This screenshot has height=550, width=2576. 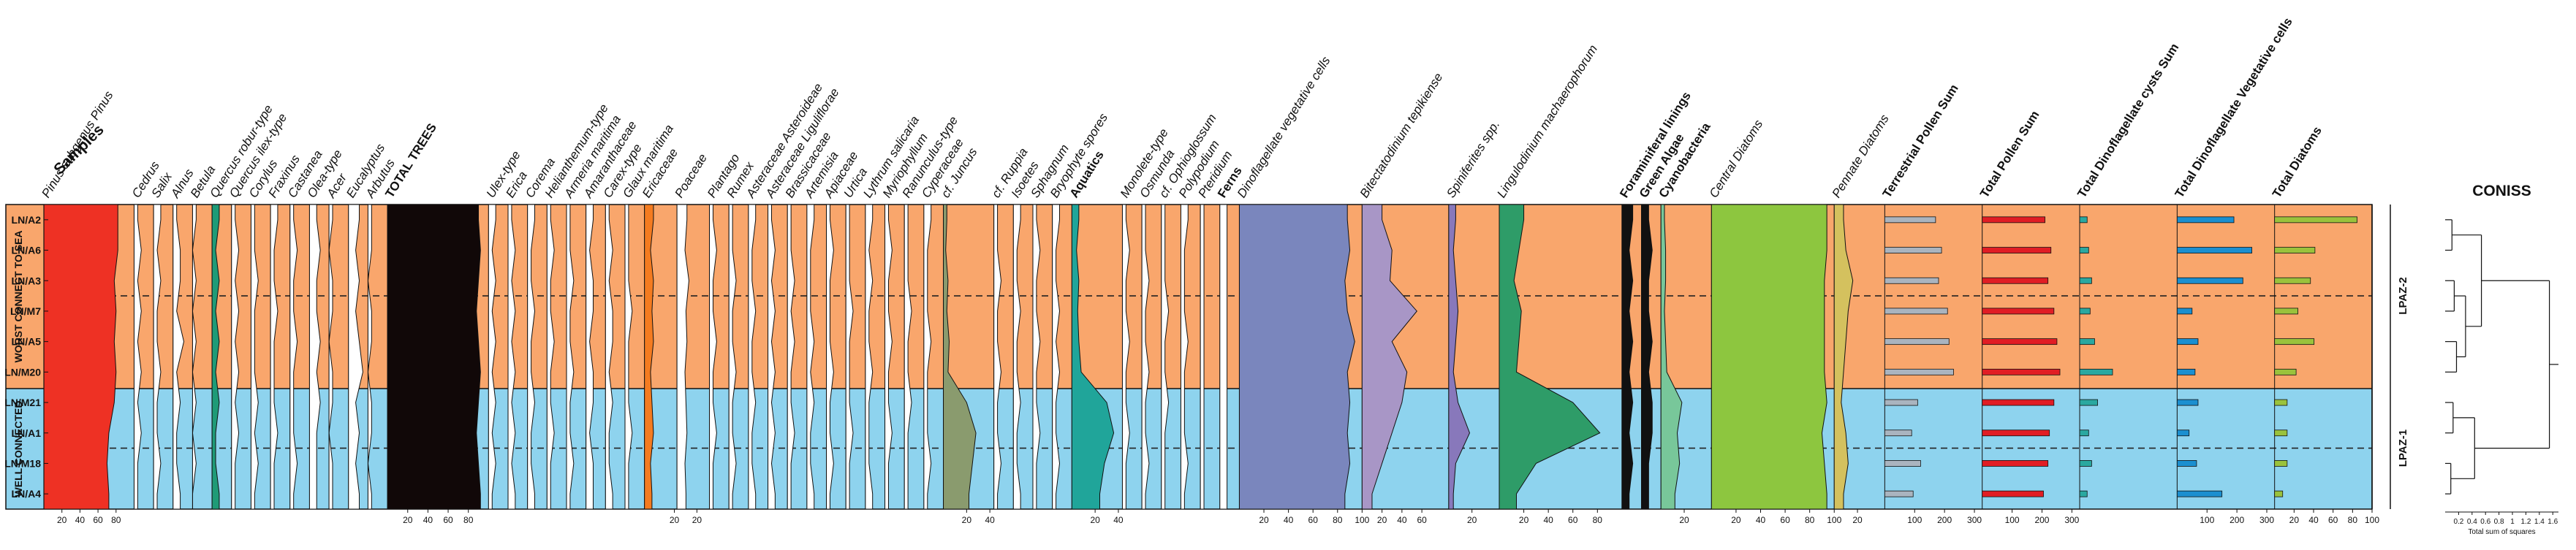 What do you see at coordinates (2041, 520) in the screenshot?
I see `x-tick-label: 200` at bounding box center [2041, 520].